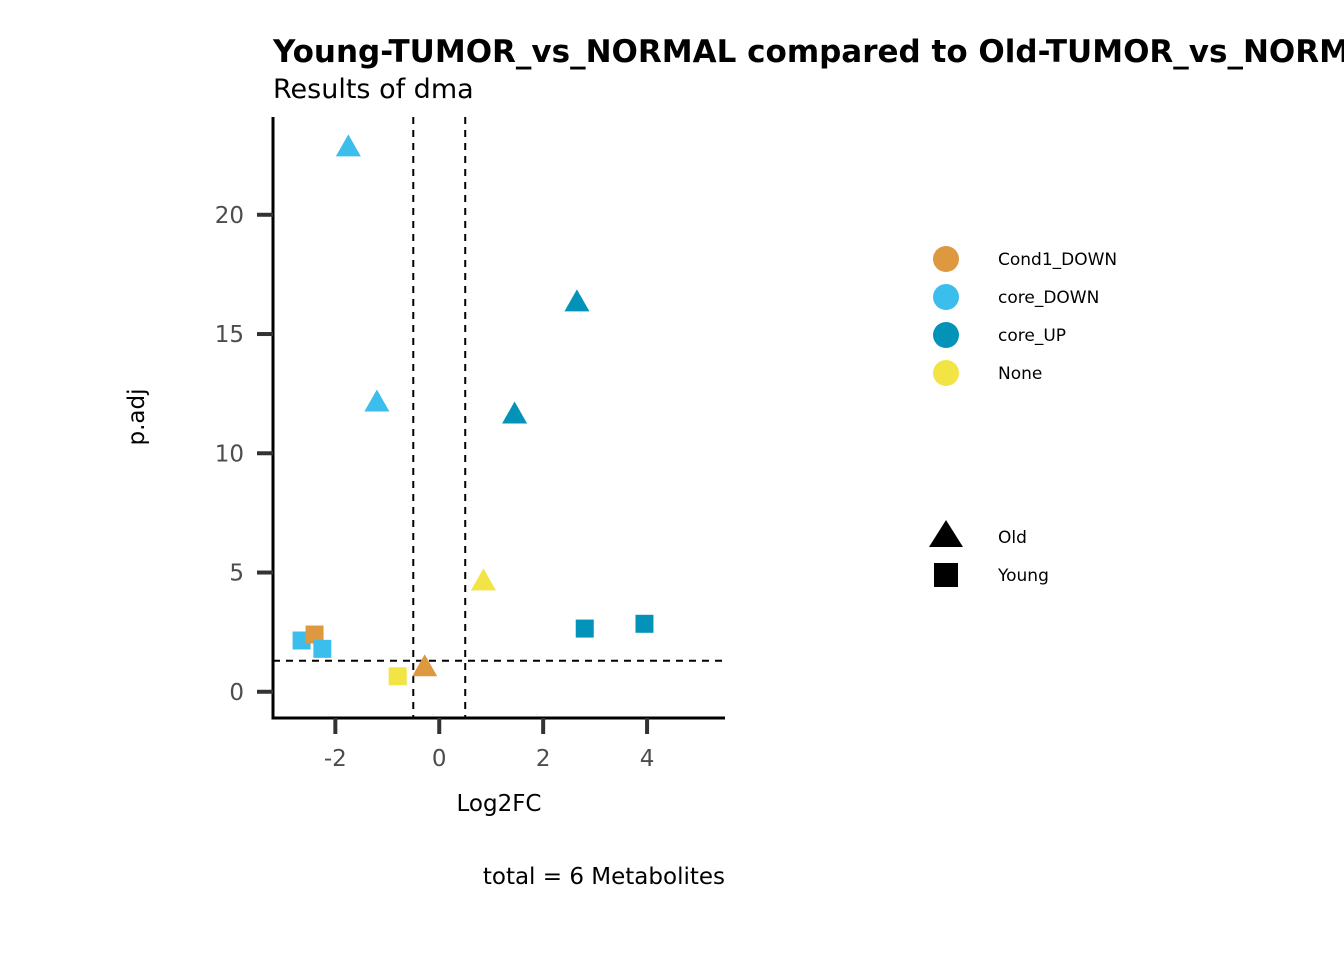  Describe the element at coordinates (335, 759) in the screenshot. I see `x-tick-label: -2` at that location.